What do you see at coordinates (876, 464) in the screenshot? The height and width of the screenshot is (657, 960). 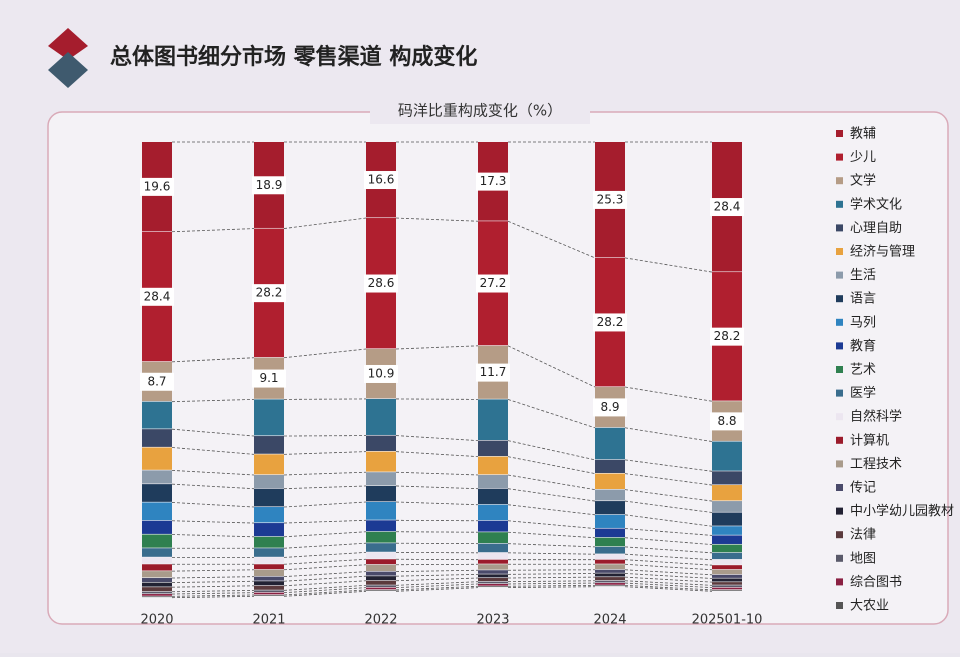 I see `legend-label: 工程技术` at bounding box center [876, 464].